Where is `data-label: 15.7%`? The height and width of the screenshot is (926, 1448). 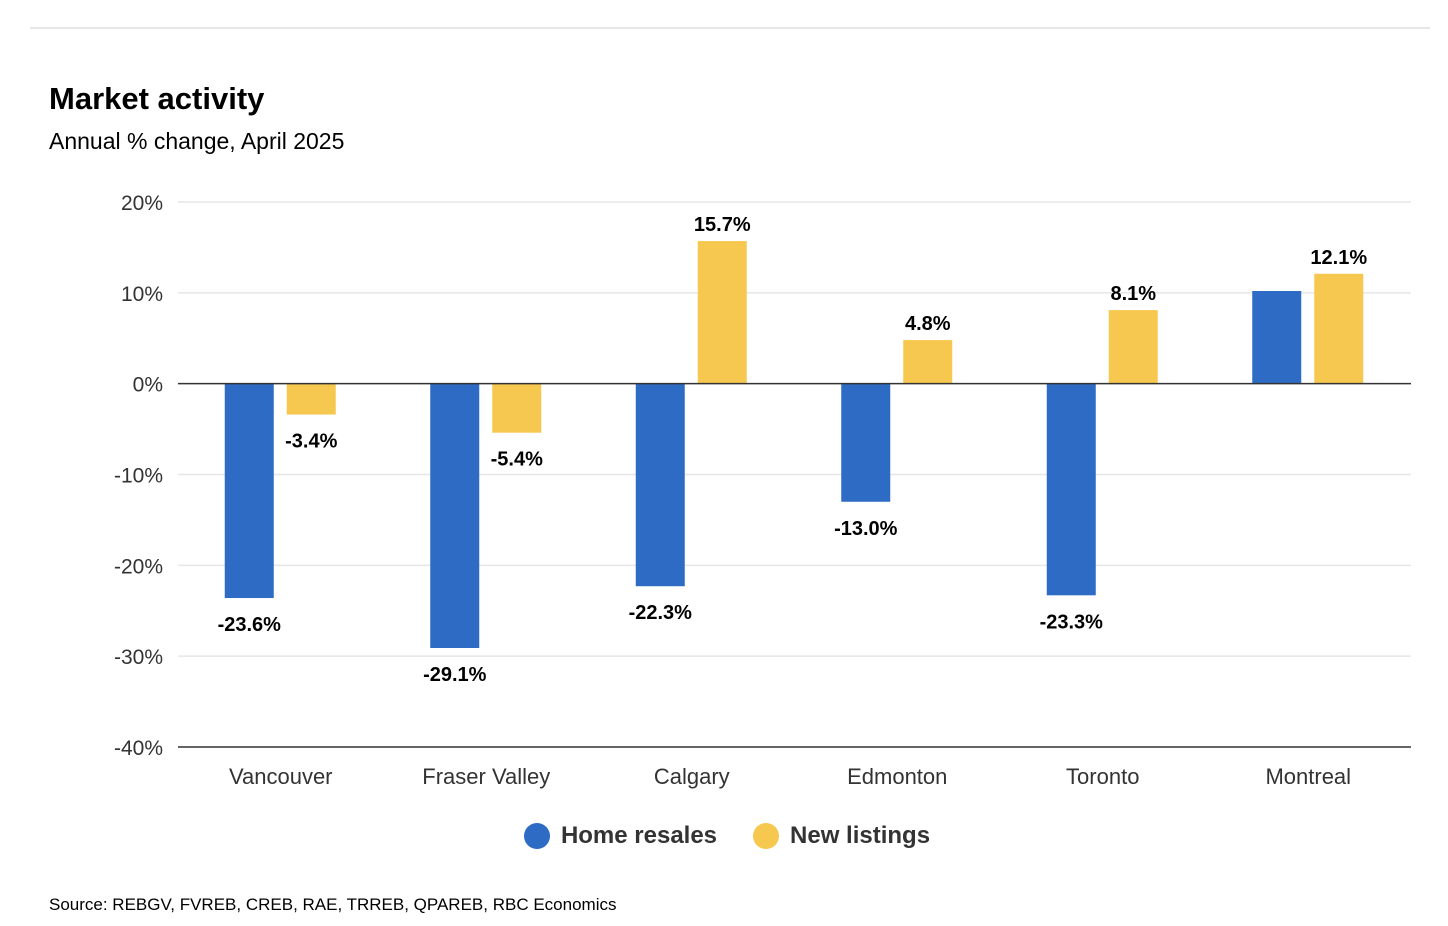
data-label: 15.7% is located at coordinates (722, 225).